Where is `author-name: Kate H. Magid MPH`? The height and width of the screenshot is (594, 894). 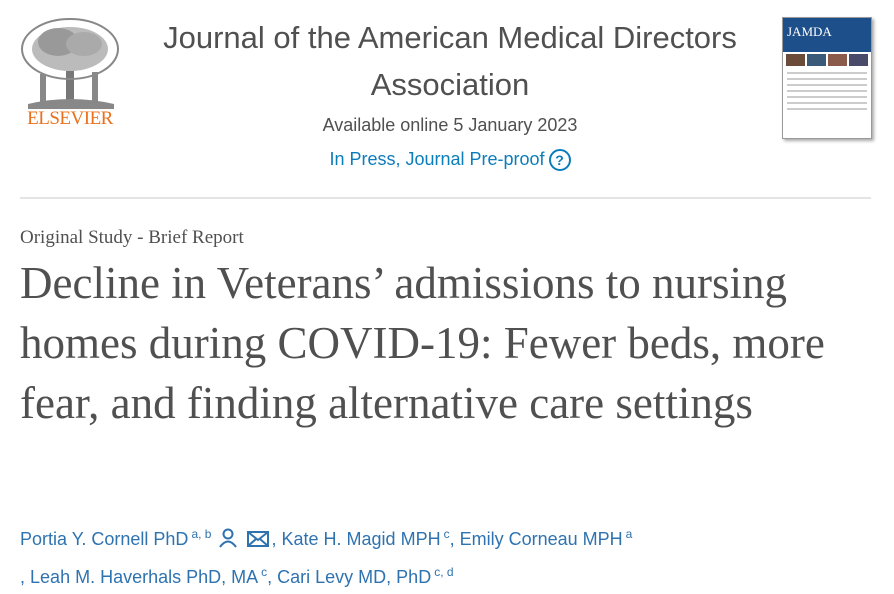 author-name: Kate H. Magid MPH is located at coordinates (361, 539).